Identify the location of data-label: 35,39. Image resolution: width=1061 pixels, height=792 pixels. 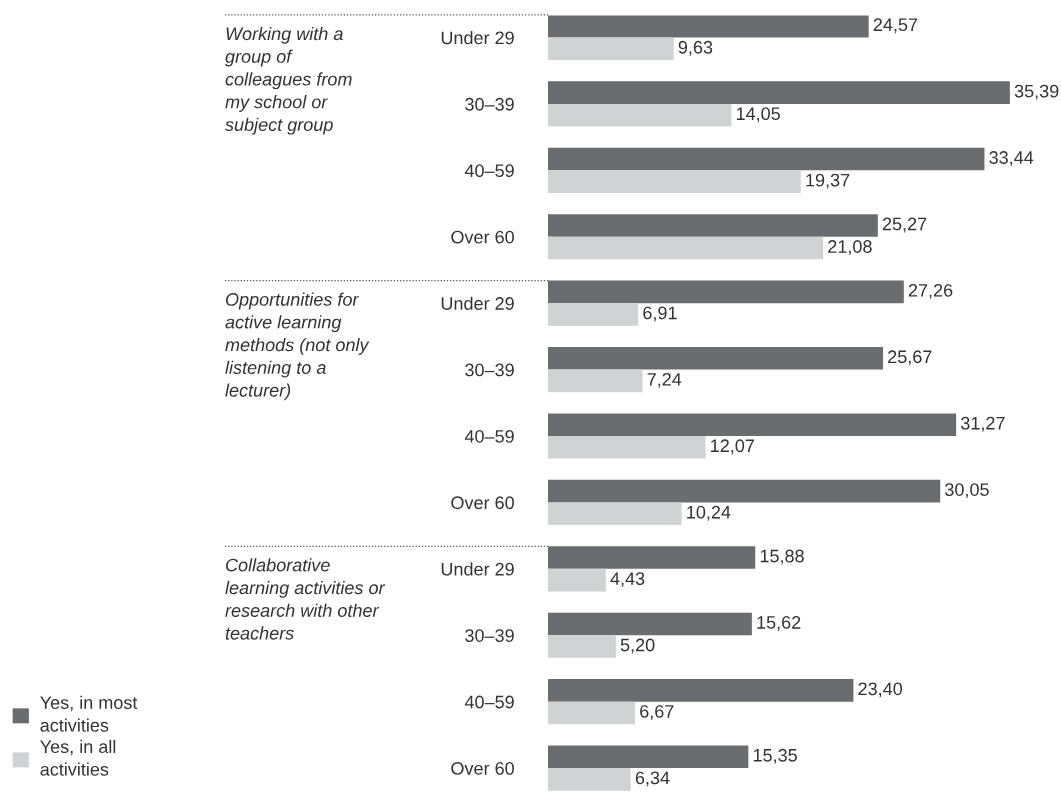
(1036, 92).